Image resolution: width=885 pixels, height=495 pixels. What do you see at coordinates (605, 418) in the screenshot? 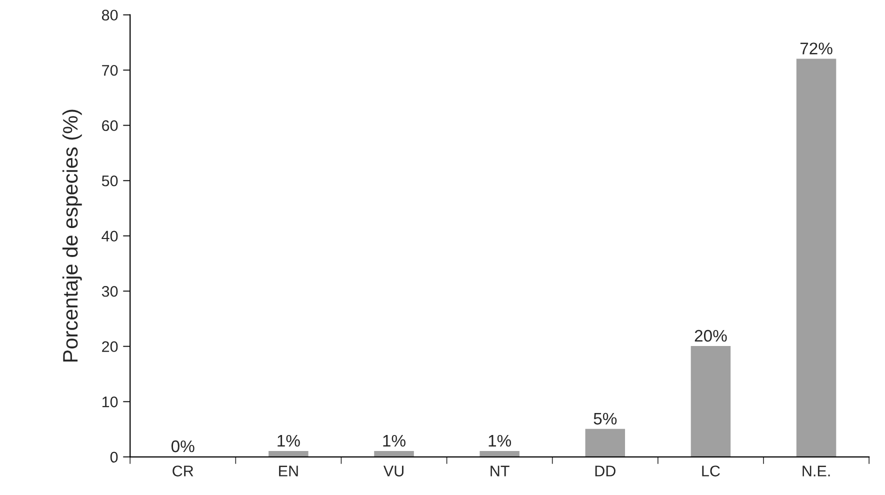
I see `data-label: 5%` at bounding box center [605, 418].